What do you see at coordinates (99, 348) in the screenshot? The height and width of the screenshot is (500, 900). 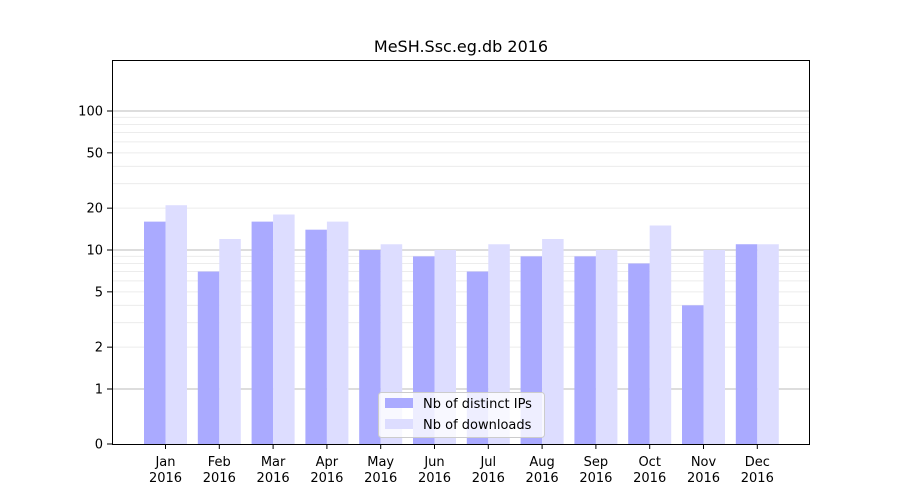 I see `y-tick-label: 2` at bounding box center [99, 348].